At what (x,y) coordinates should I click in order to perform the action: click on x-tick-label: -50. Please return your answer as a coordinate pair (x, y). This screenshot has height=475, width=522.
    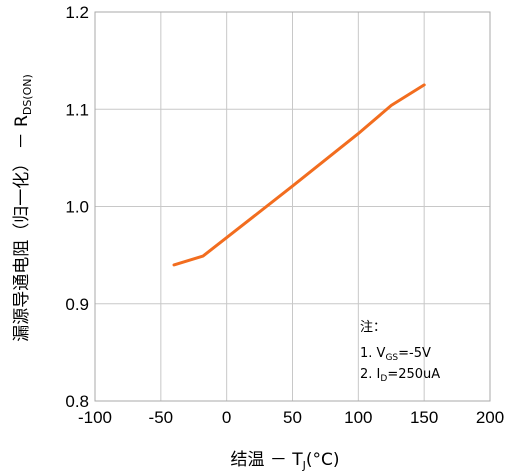
    Looking at the image, I should click on (161, 417).